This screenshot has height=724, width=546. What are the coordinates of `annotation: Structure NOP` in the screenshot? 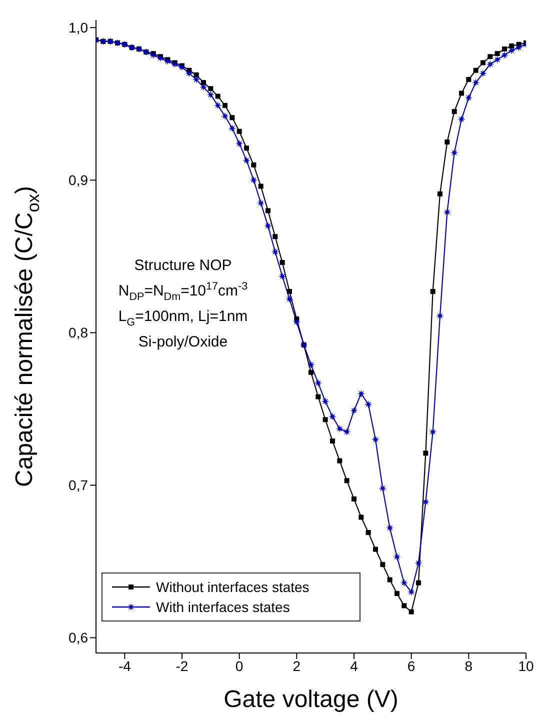 It's located at (183, 265).